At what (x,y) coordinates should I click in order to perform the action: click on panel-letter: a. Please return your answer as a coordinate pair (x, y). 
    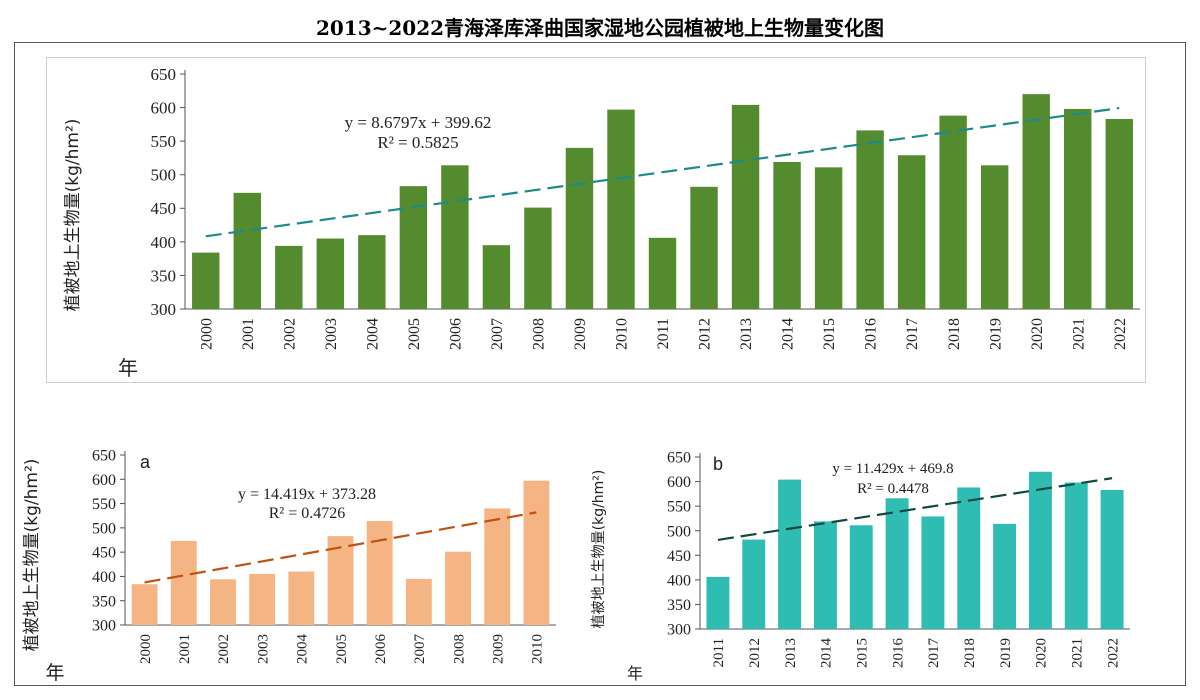
    Looking at the image, I should click on (145, 462).